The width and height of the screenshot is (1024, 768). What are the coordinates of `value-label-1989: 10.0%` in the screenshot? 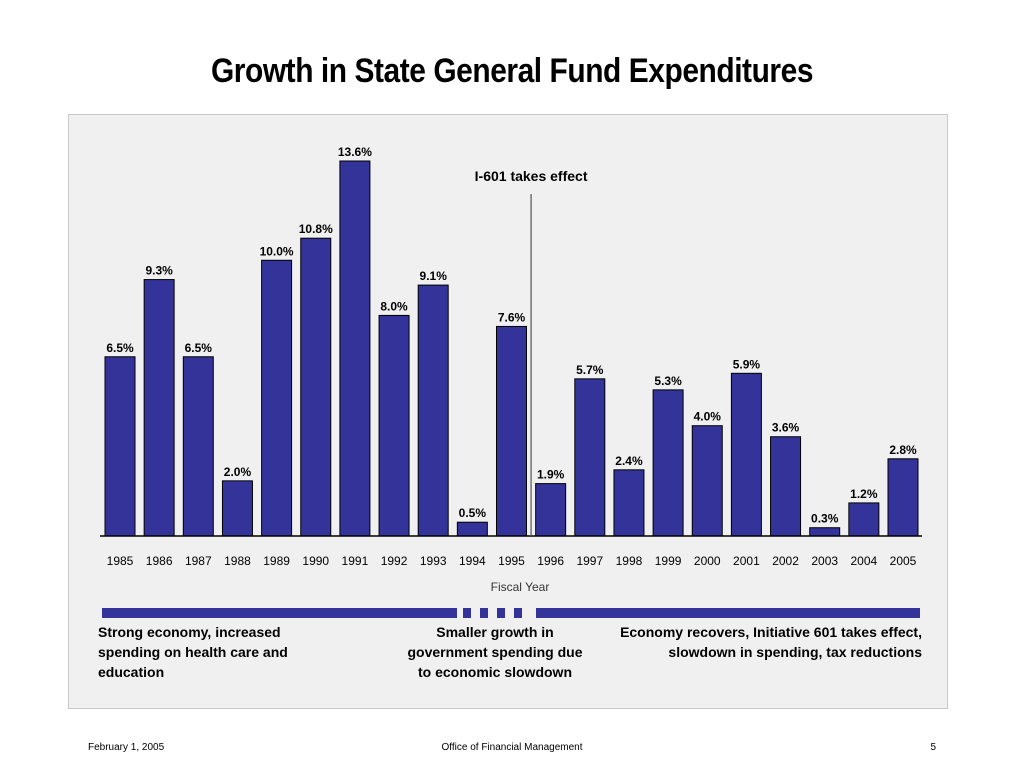 It's located at (277, 251).